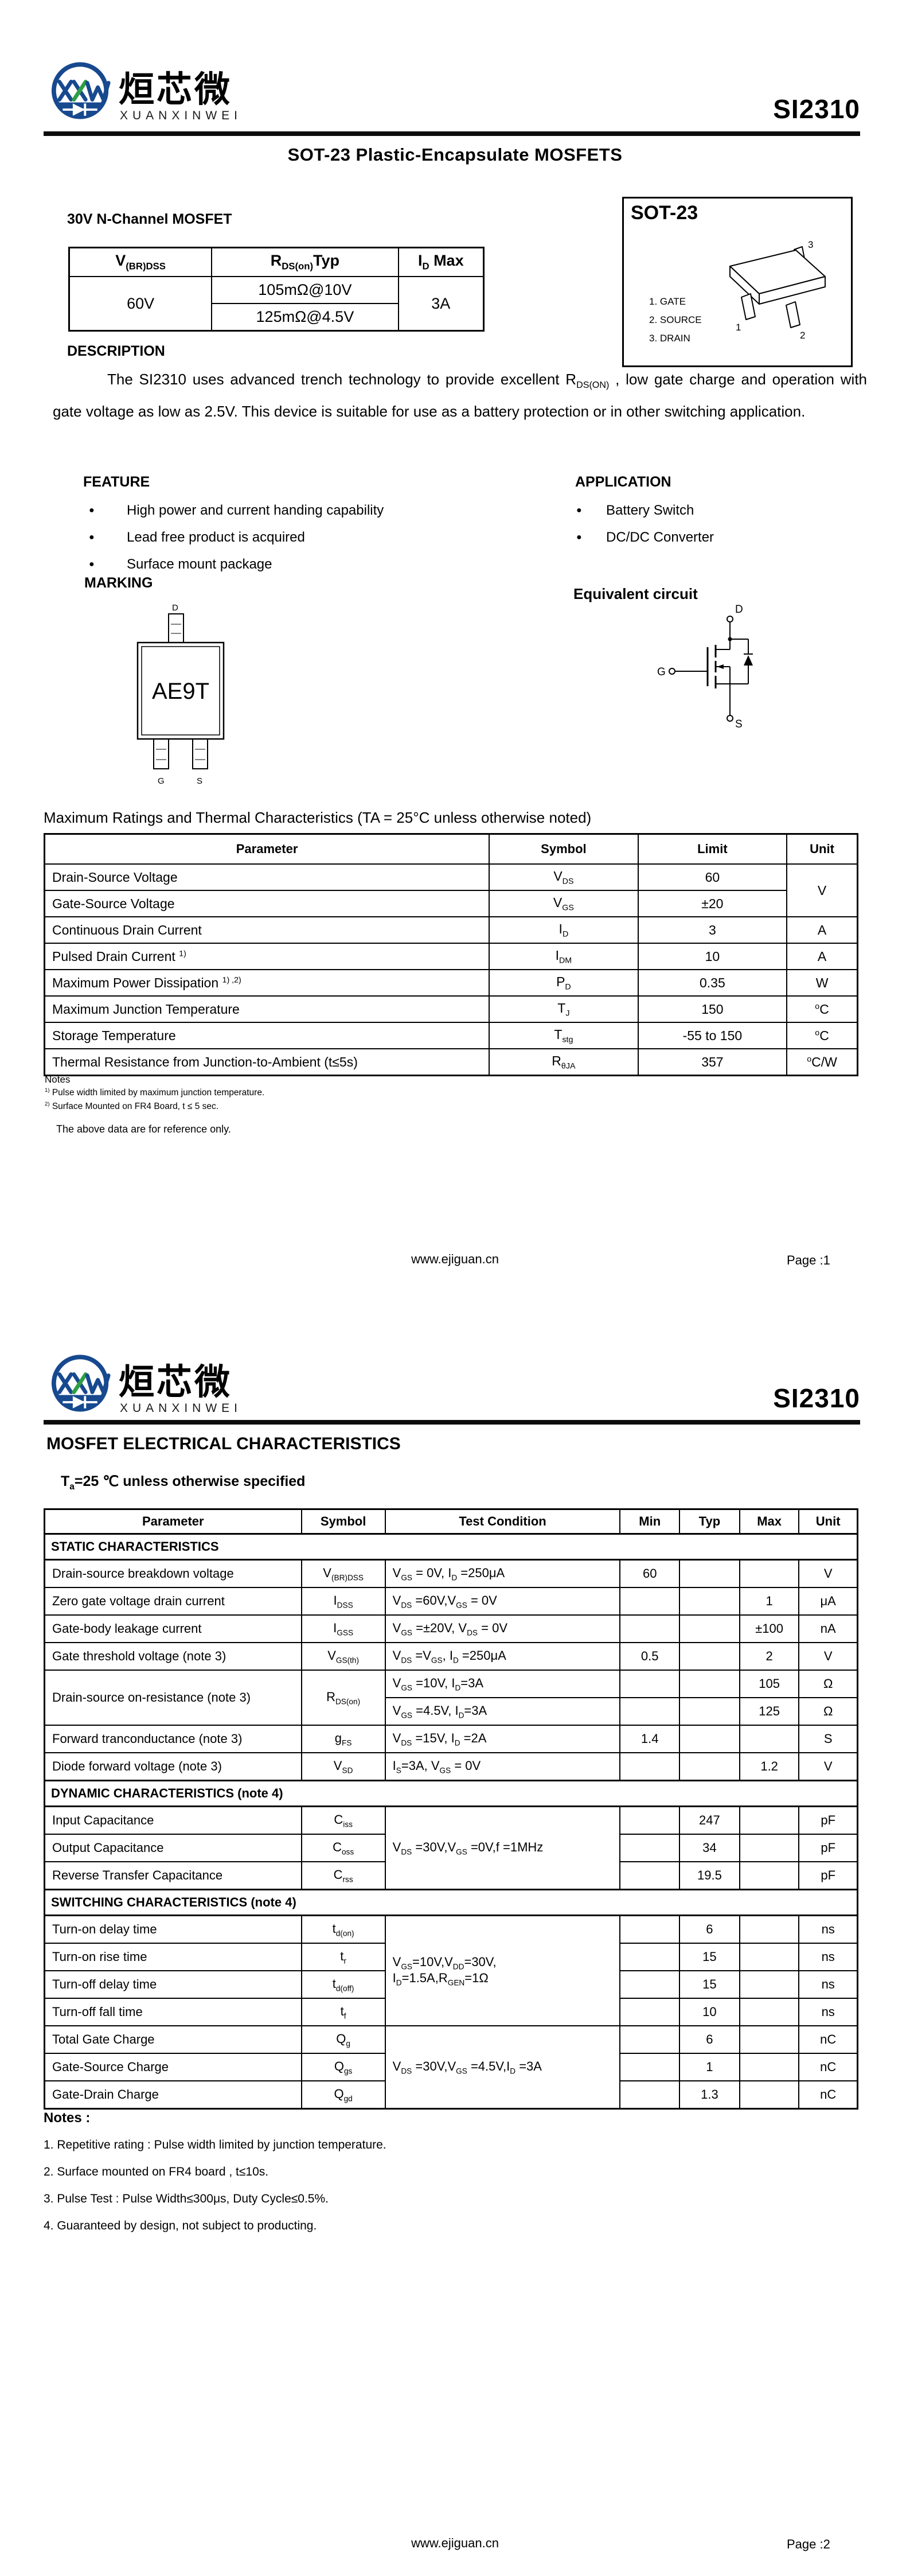  Describe the element at coordinates (822, 957) in the screenshot. I see `table-cell: A` at that location.